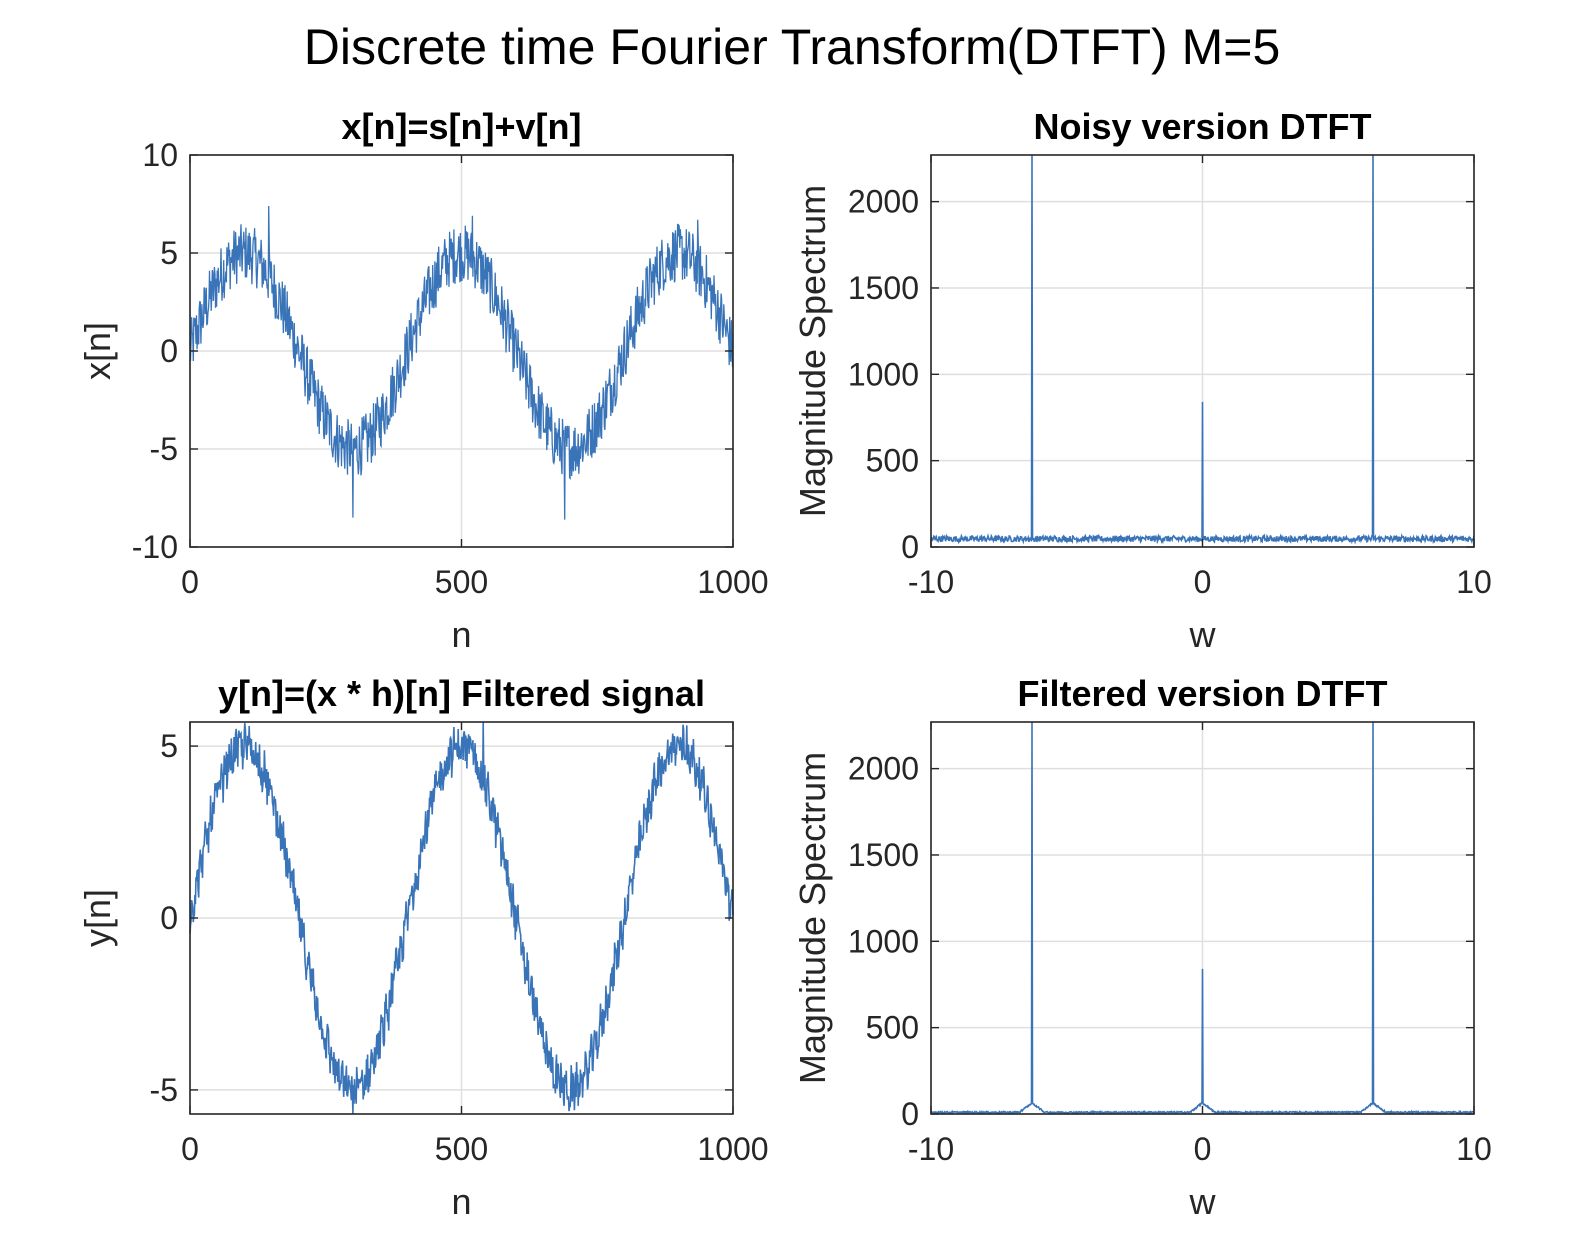  I want to click on y-tick-label: 10, so click(160, 155).